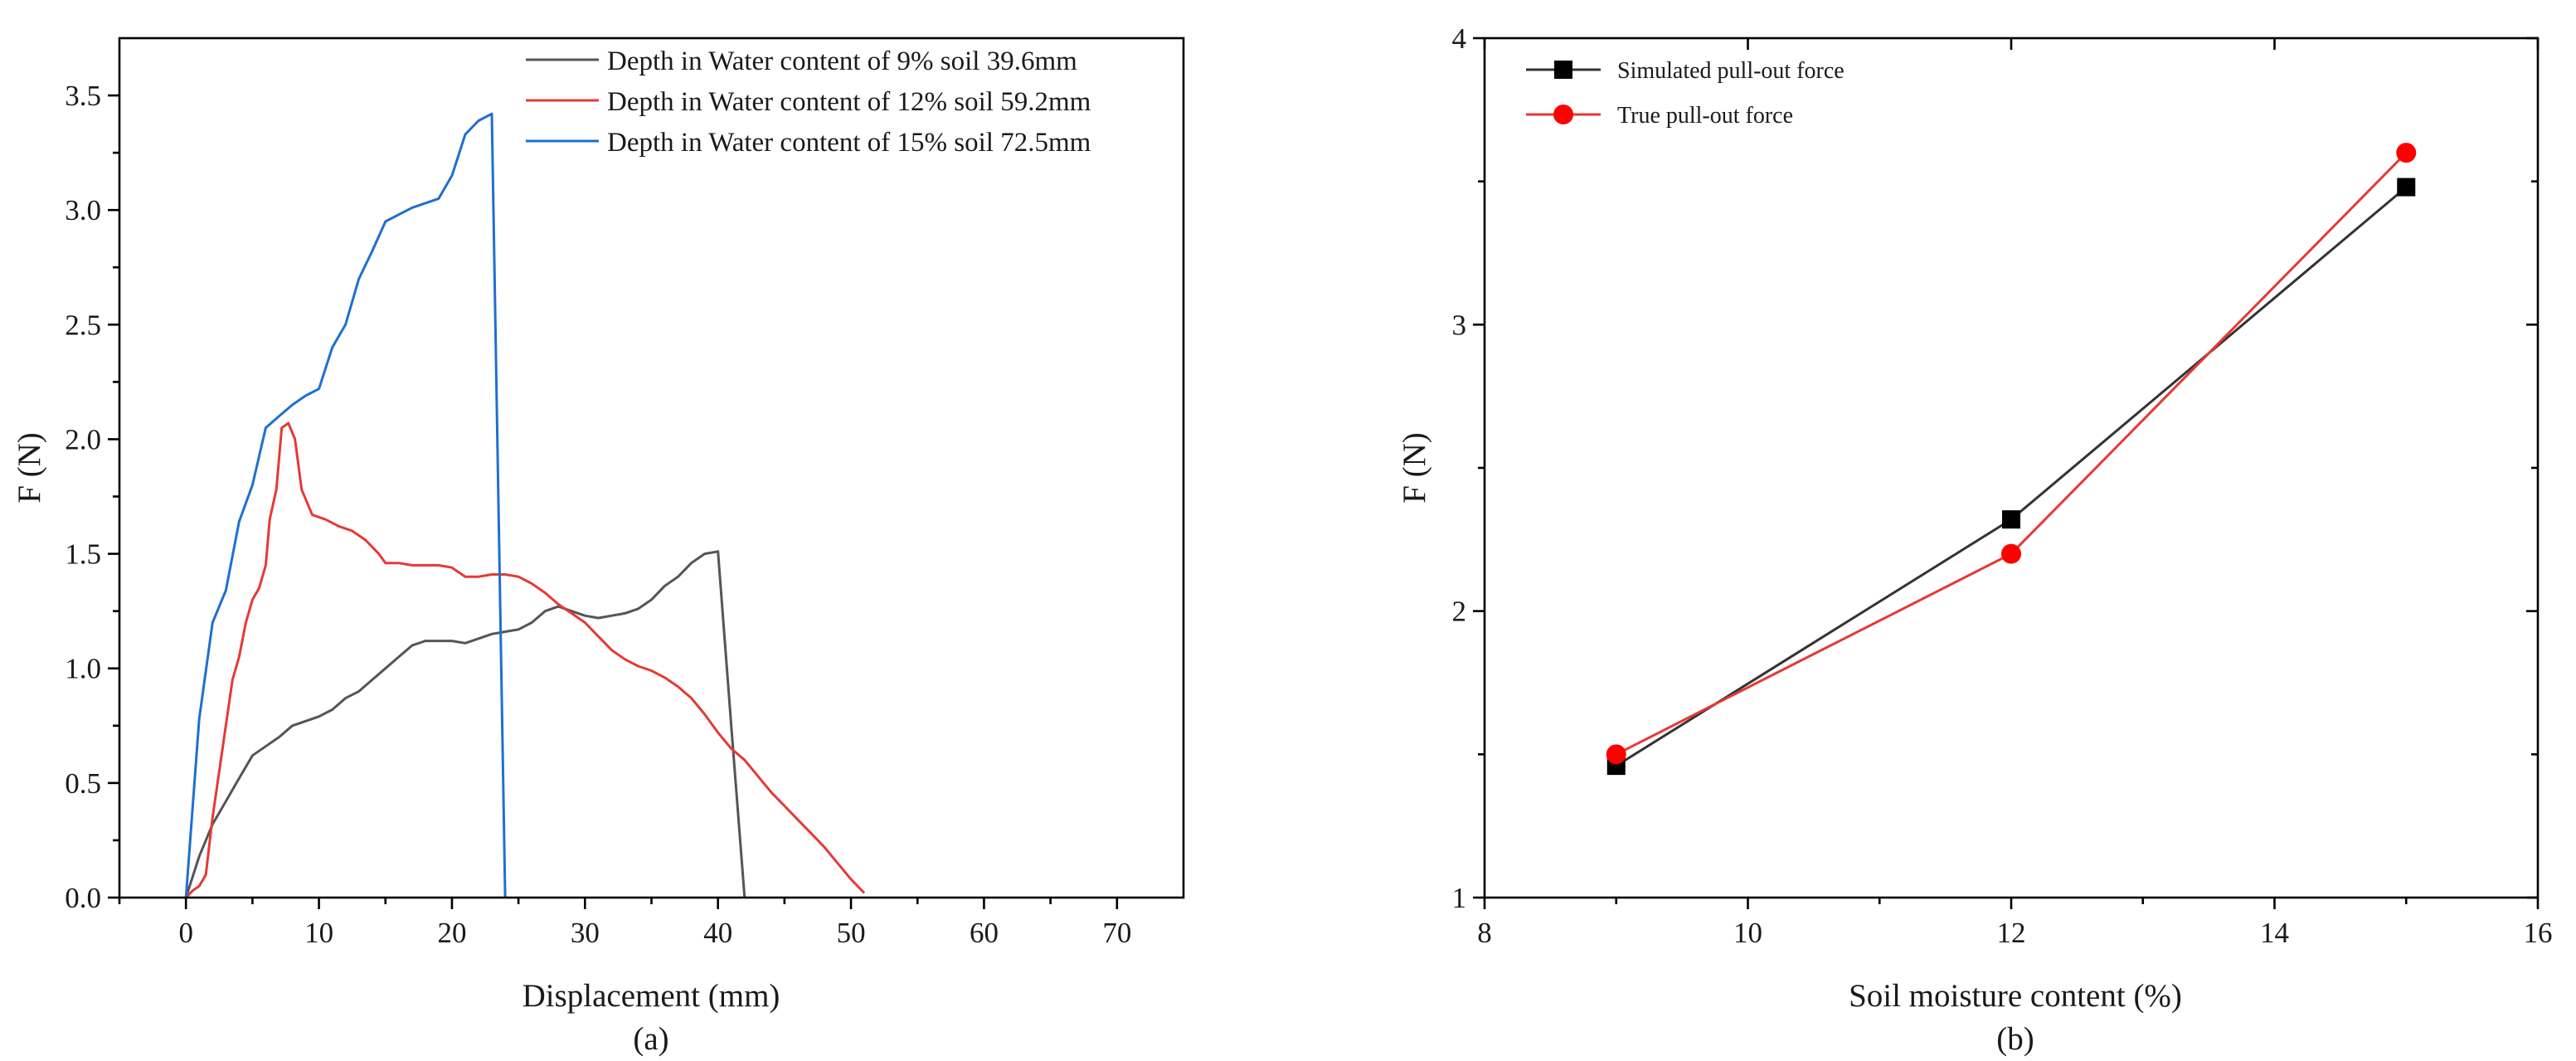 The width and height of the screenshot is (2576, 1061). What do you see at coordinates (1415, 468) in the screenshot?
I see `panel-b-y-axis-title: F (N)` at bounding box center [1415, 468].